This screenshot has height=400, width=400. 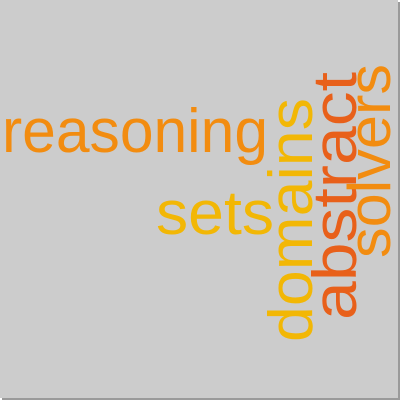 I want to click on word-sets-text: sets, so click(x=215, y=213).